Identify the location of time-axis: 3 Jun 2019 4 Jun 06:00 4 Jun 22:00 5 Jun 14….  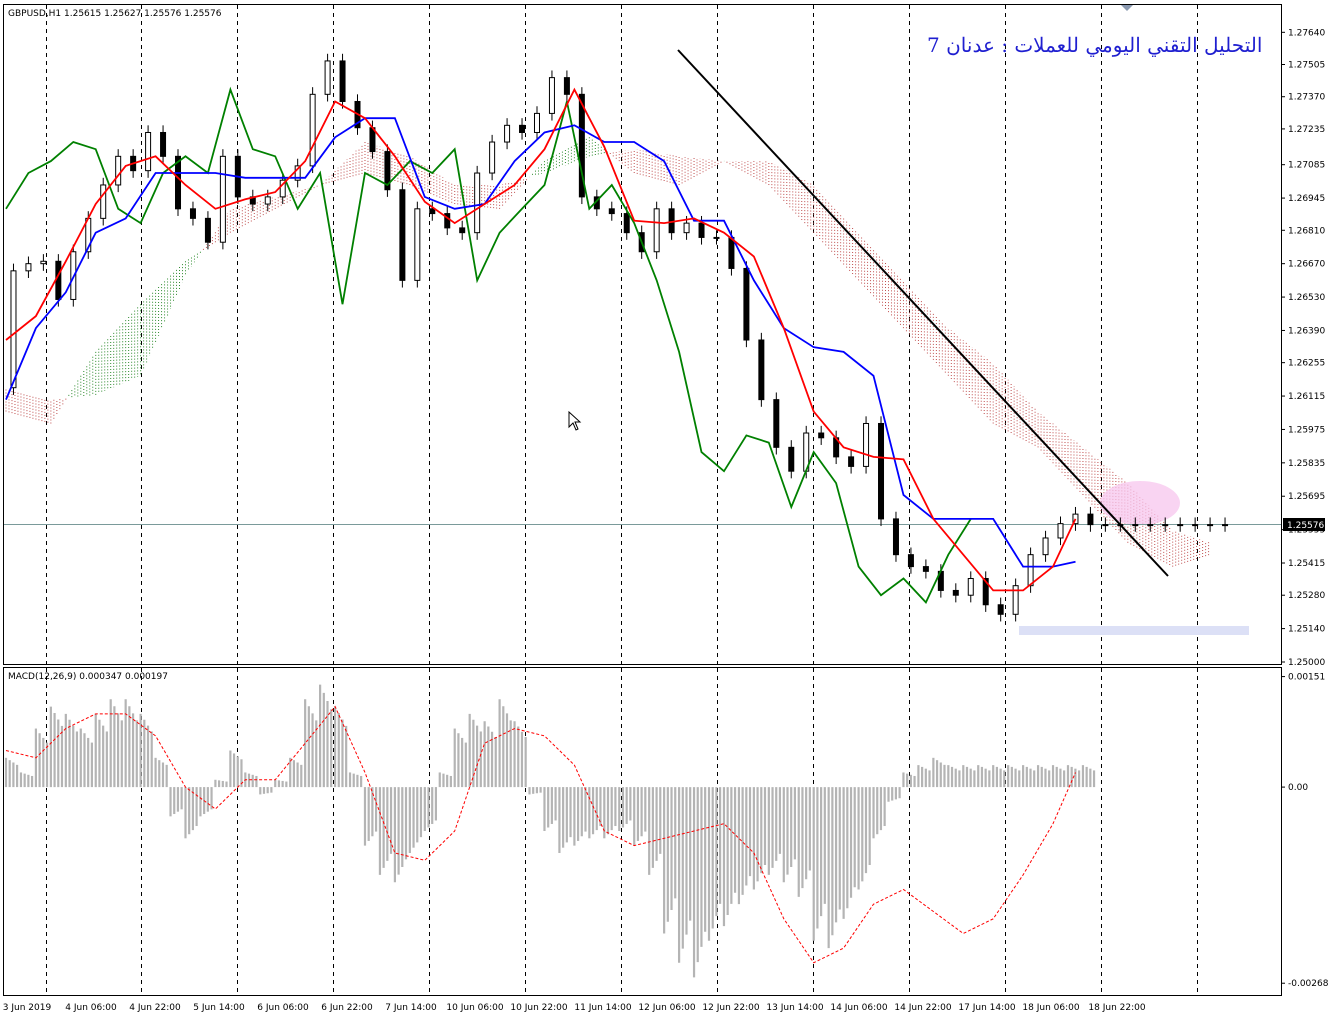
(574, 1008).